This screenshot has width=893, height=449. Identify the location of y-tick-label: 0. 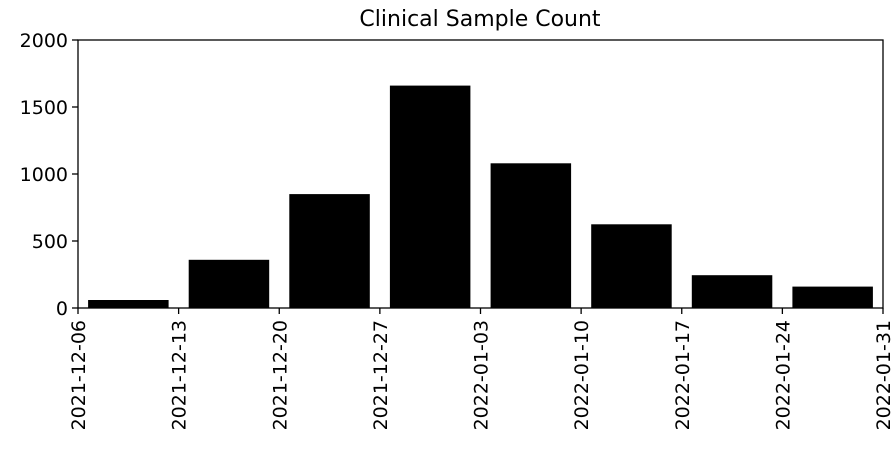
(62, 309).